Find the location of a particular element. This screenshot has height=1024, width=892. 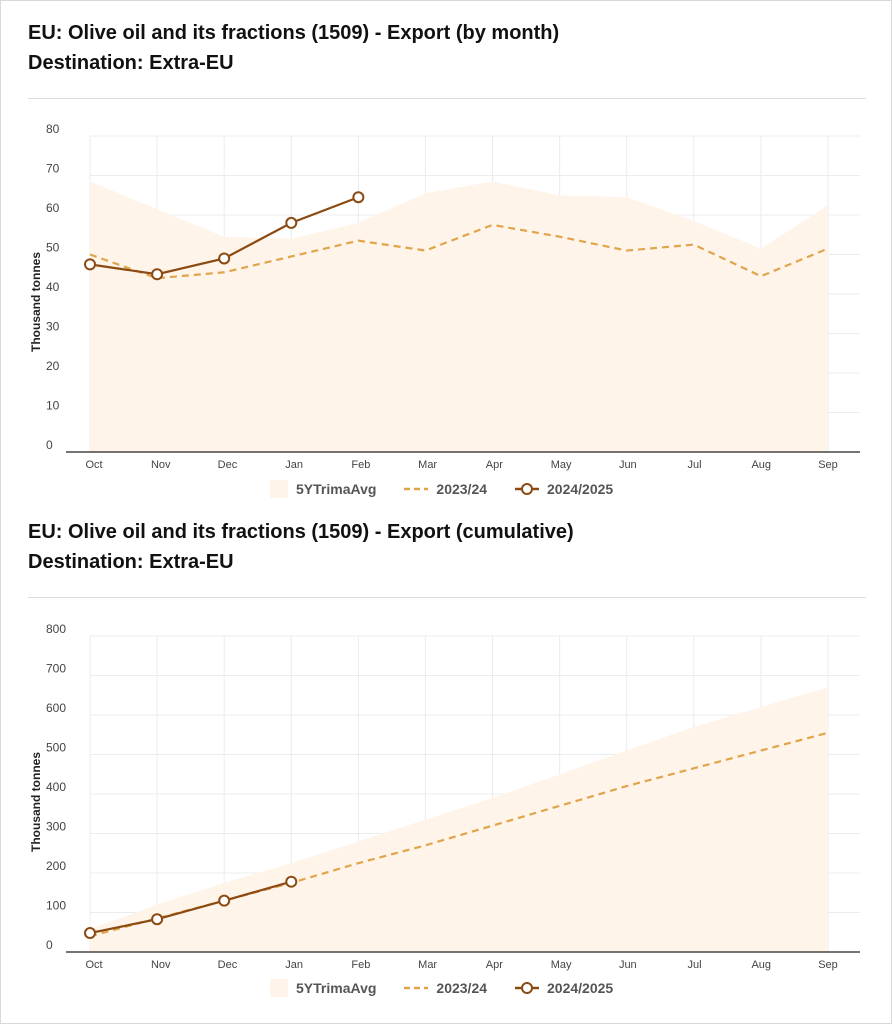

y-tick-label: 30 is located at coordinates (53, 327).